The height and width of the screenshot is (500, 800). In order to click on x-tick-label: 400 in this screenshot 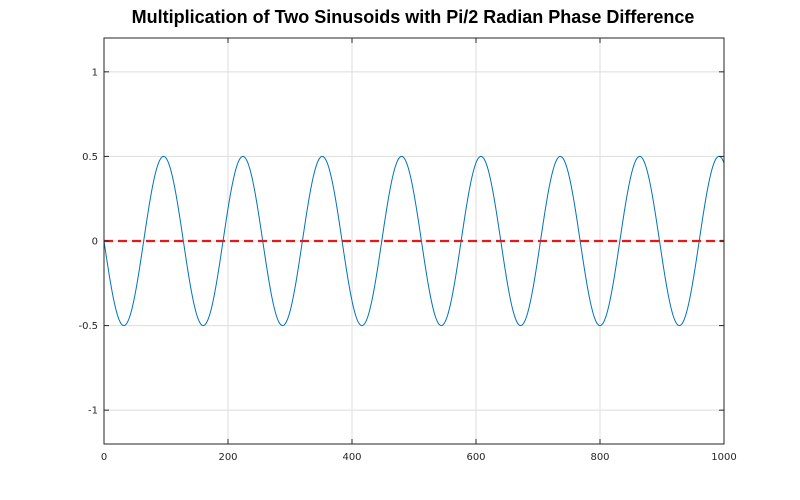, I will do `click(351, 457)`.